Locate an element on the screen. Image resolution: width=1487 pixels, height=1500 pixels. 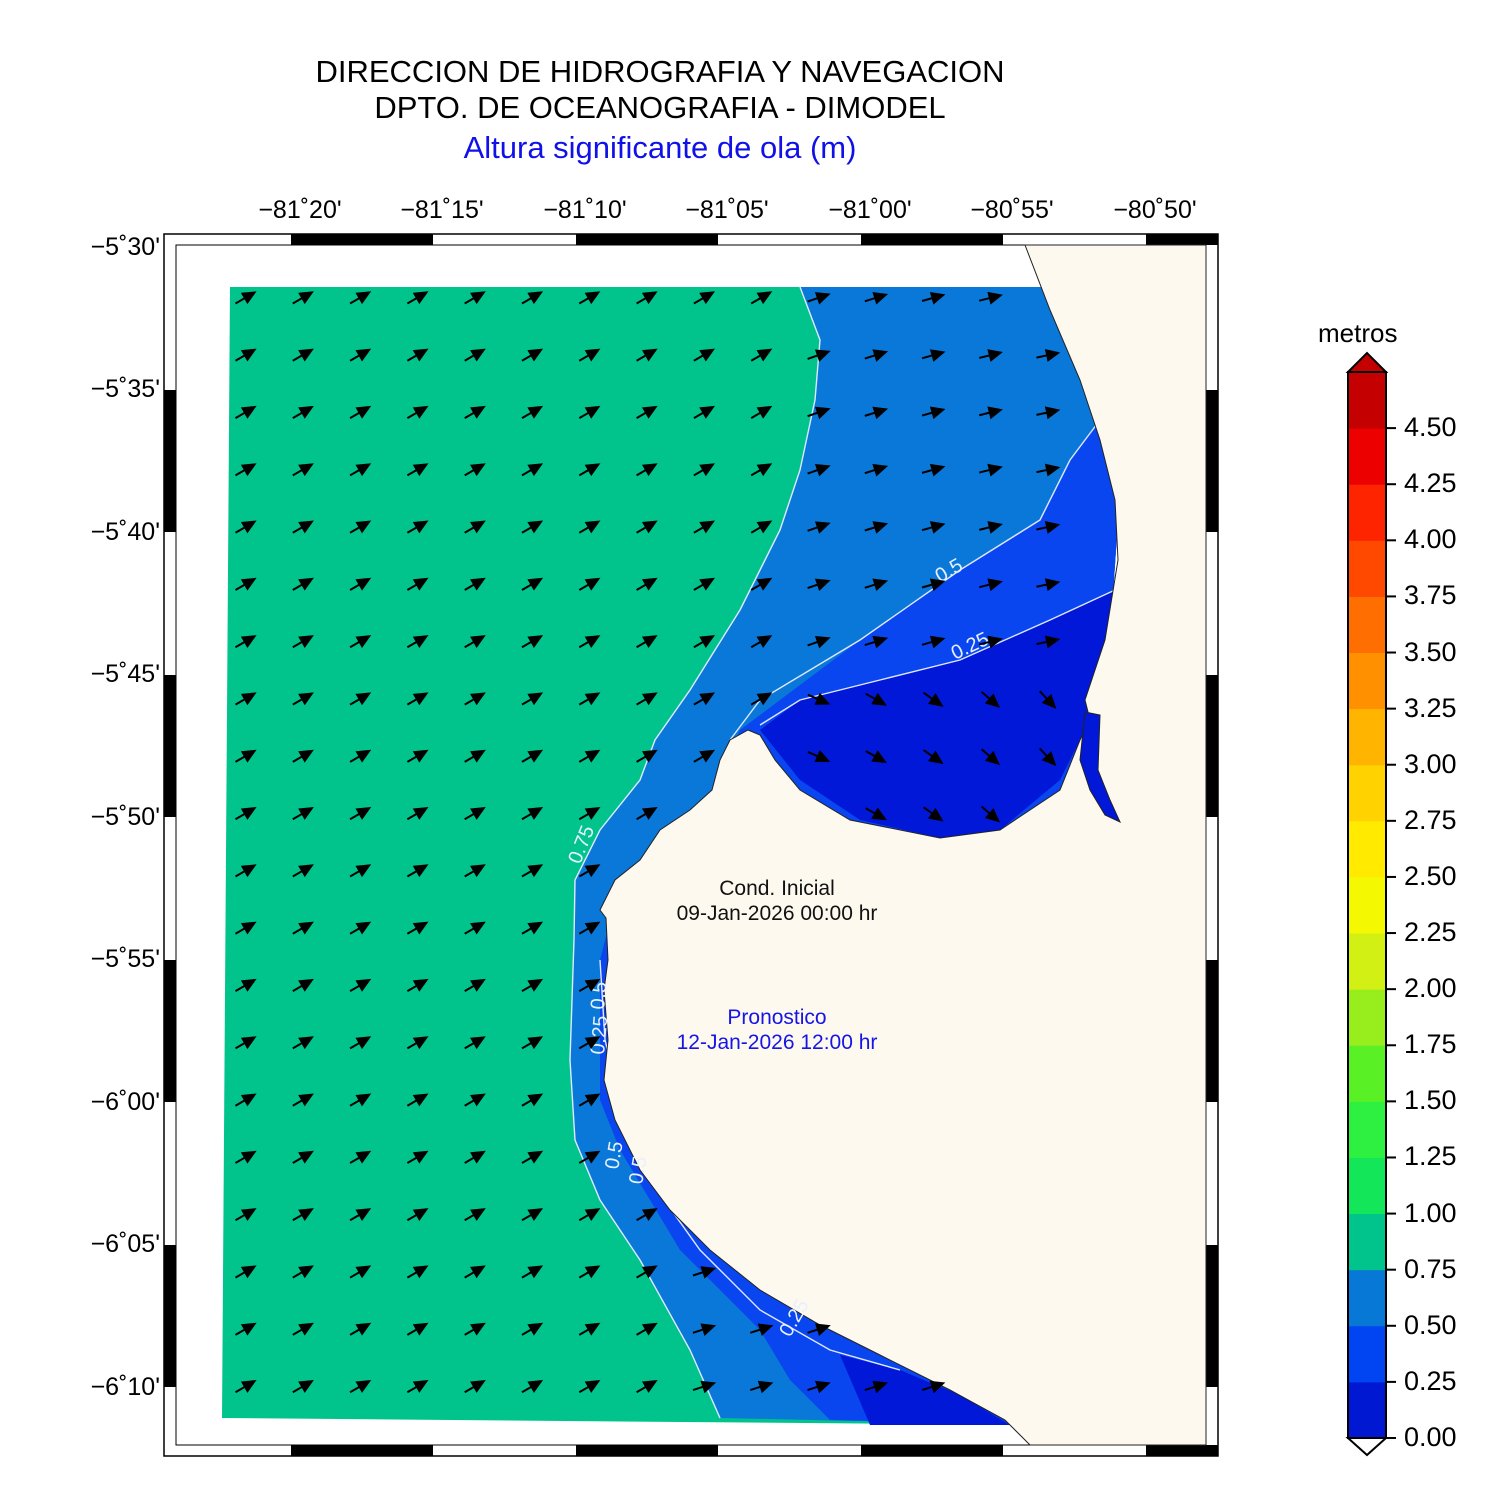
zone-000-025-bay is located at coordinates (937, 714).